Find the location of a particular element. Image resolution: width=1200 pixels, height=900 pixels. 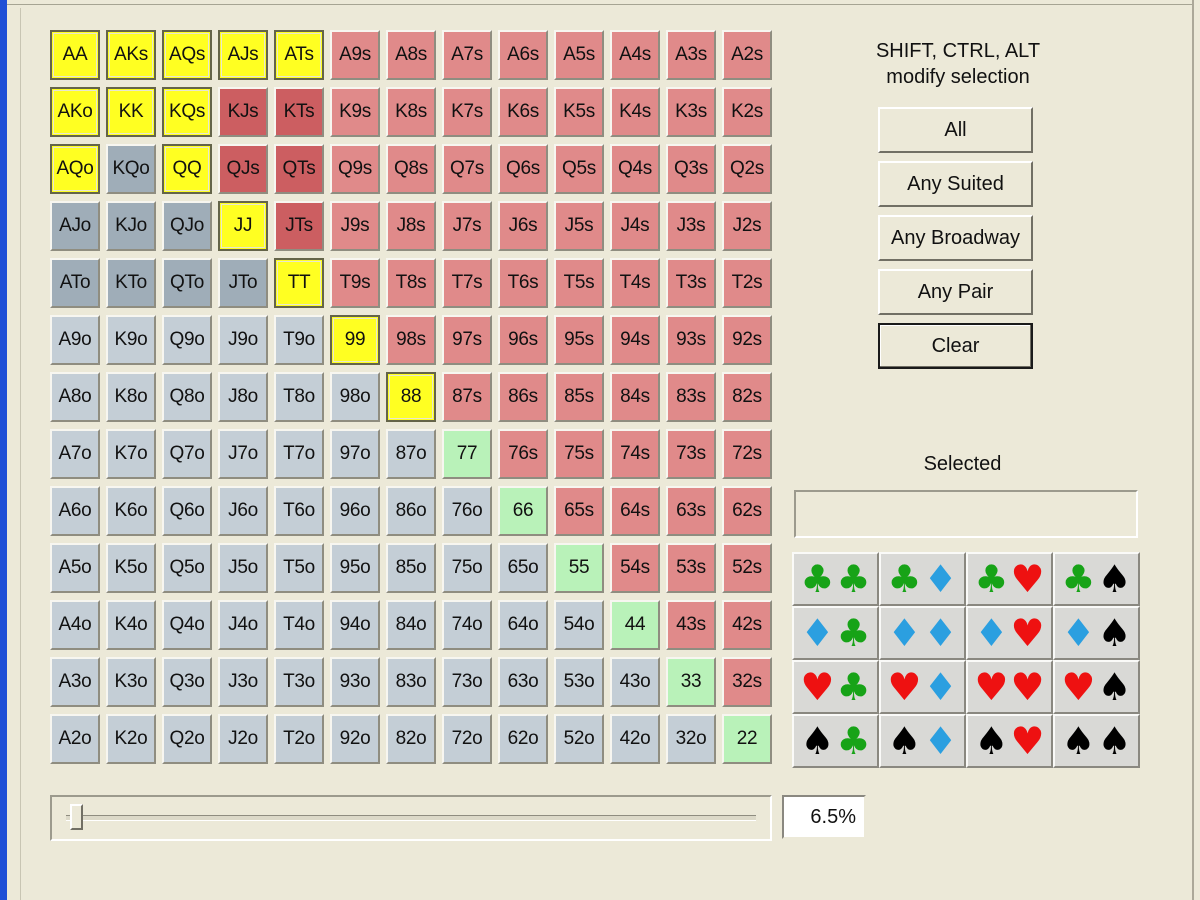

hand-cell-Q2s: Q2s is located at coordinates (747, 169).